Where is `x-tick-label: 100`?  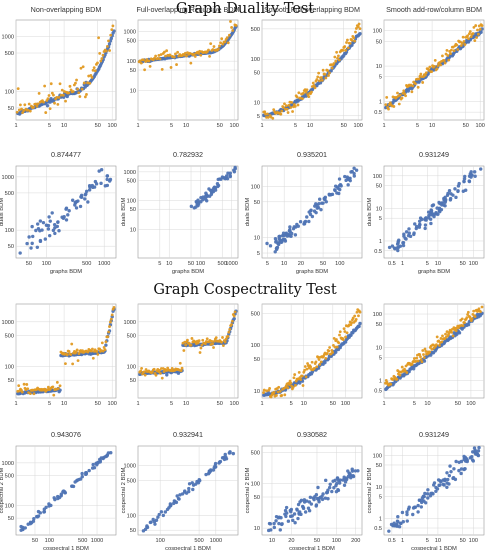 x-tick-label: 100 is located at coordinates (234, 126).